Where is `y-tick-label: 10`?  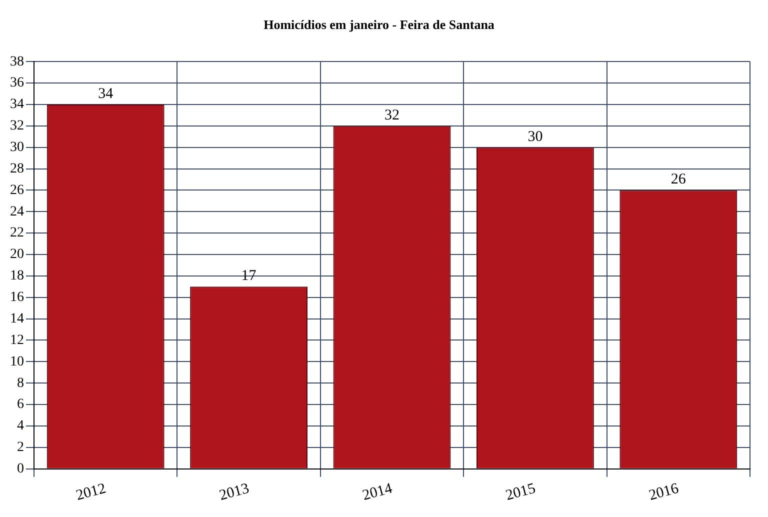
y-tick-label: 10 is located at coordinates (17, 362).